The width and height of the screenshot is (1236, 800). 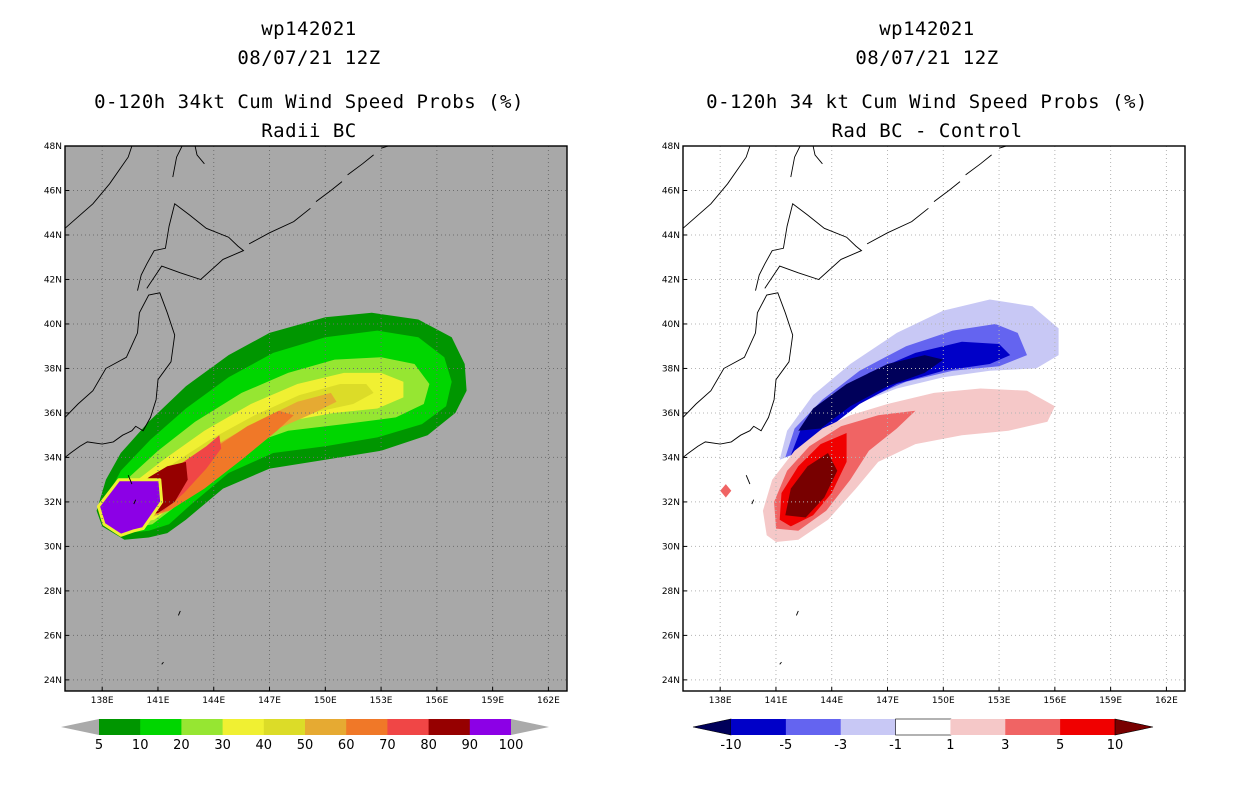 What do you see at coordinates (470, 745) in the screenshot?
I see `left-colorbar-label-9: 90` at bounding box center [470, 745].